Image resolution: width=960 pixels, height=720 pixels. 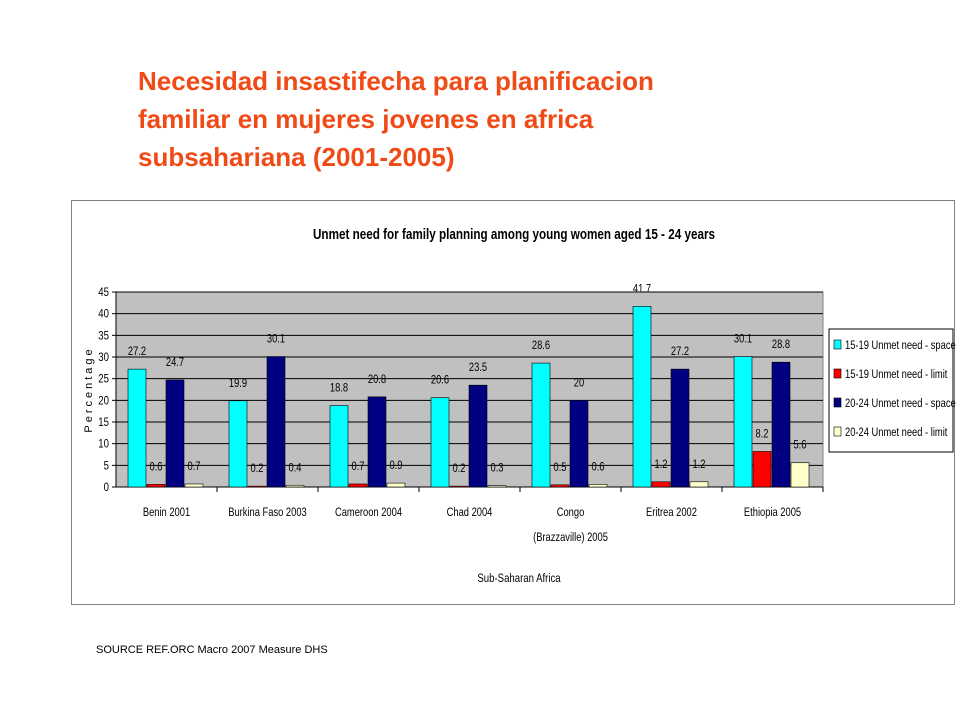 I want to click on y-axis-label: Percentage, so click(x=89, y=389).